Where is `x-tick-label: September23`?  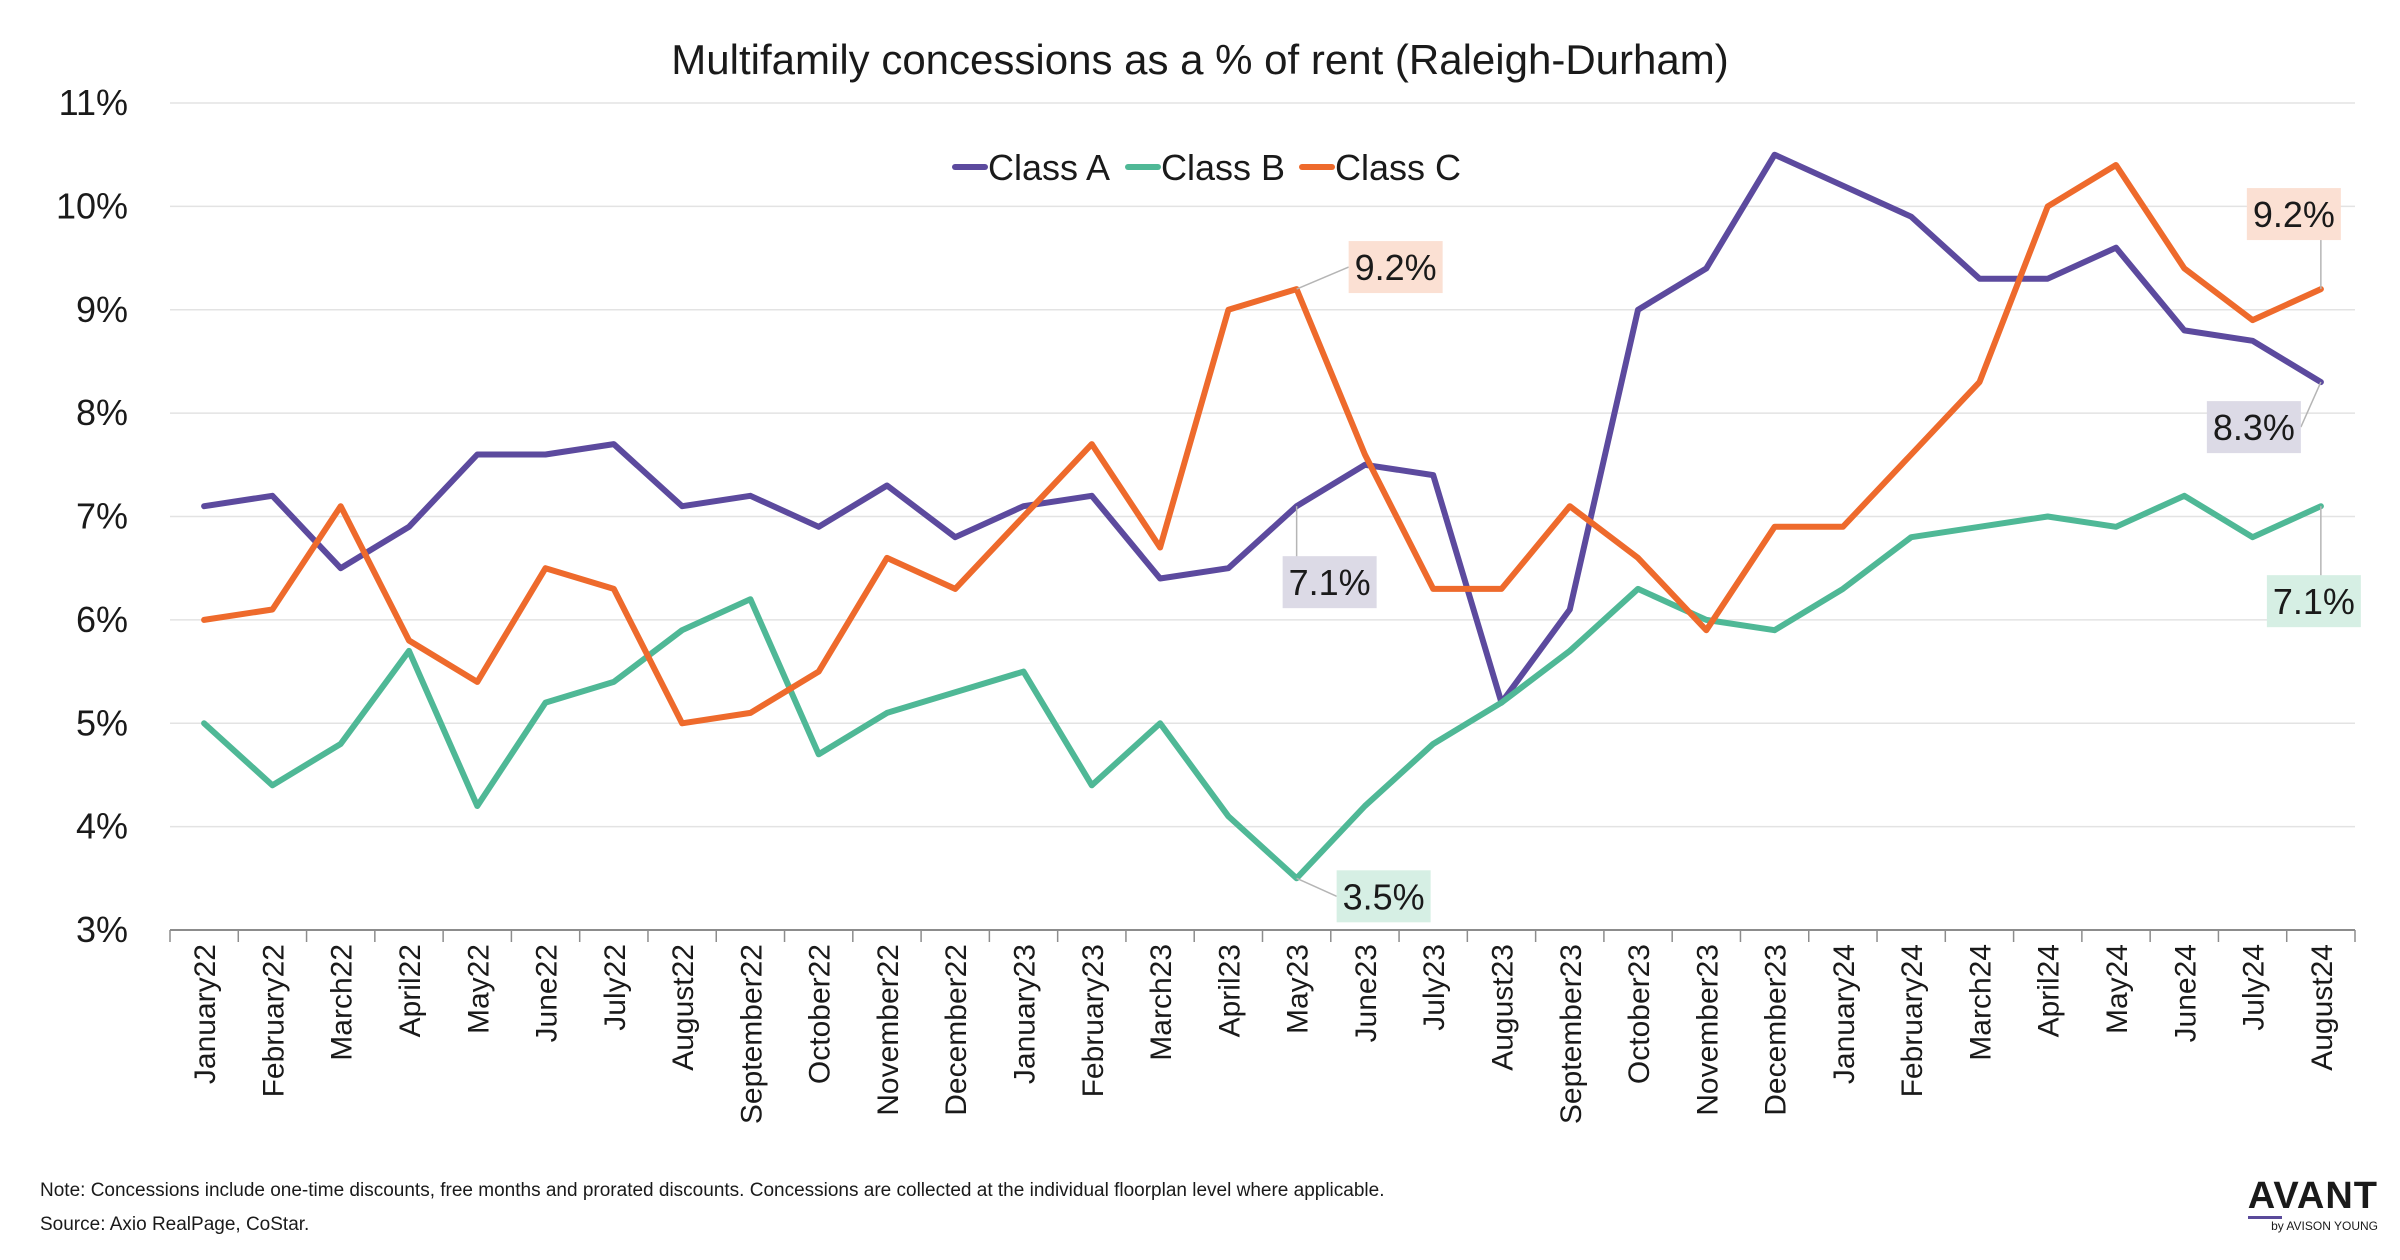 x-tick-label: September23 is located at coordinates (1571, 1034).